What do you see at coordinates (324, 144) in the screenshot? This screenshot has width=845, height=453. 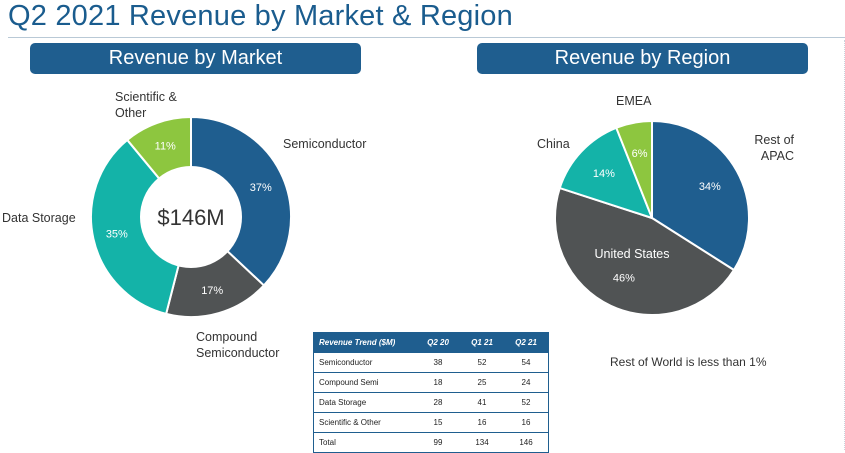 I see `label-semiconductor: Semiconductor` at bounding box center [324, 144].